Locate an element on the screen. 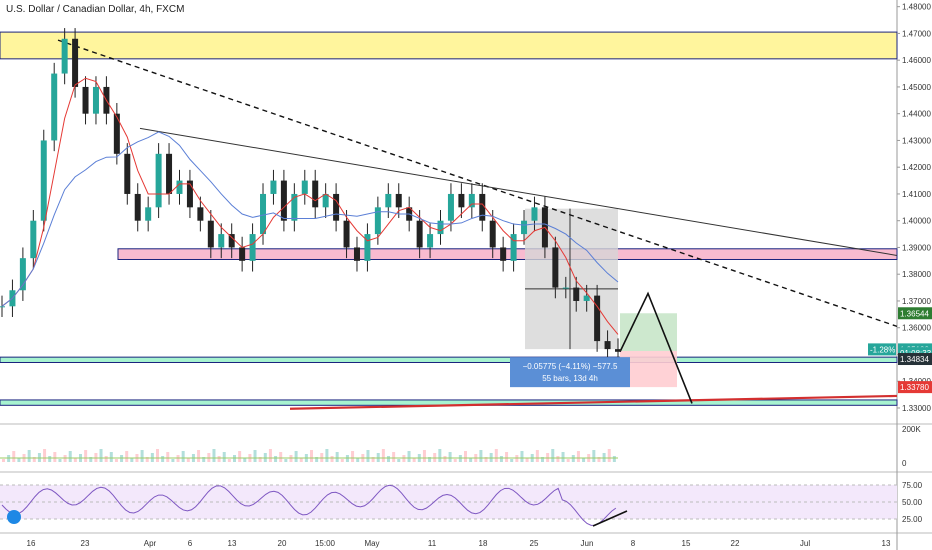 The width and height of the screenshot is (932, 550). trendline-red is located at coordinates (593, 402).